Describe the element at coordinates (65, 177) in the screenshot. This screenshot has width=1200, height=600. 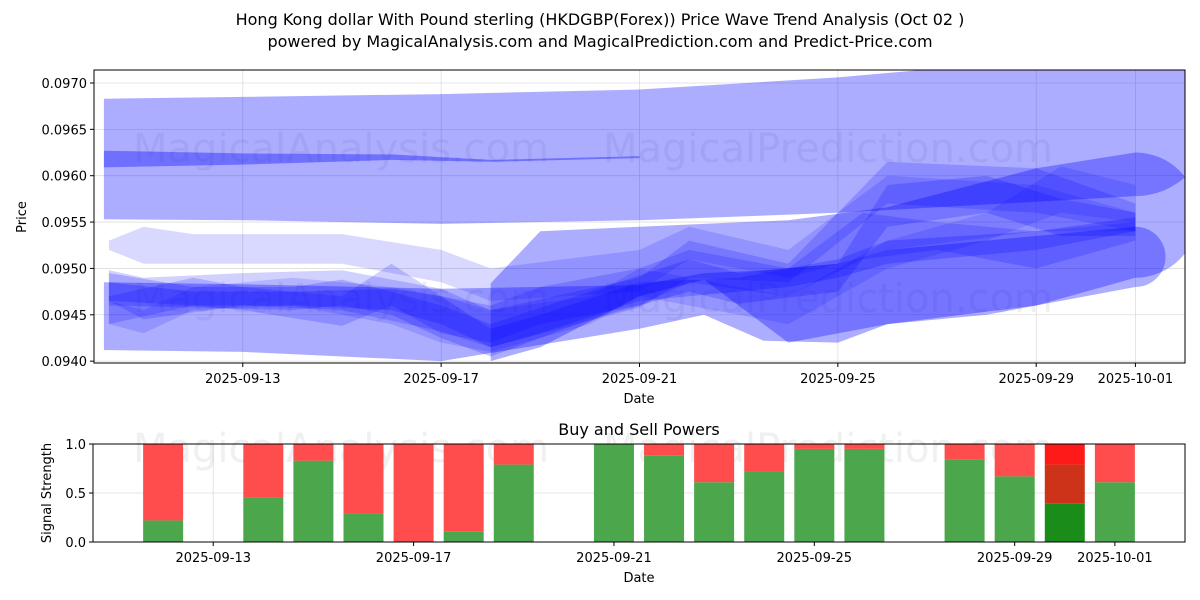
I see `y-tick-label: 0.0960` at that location.